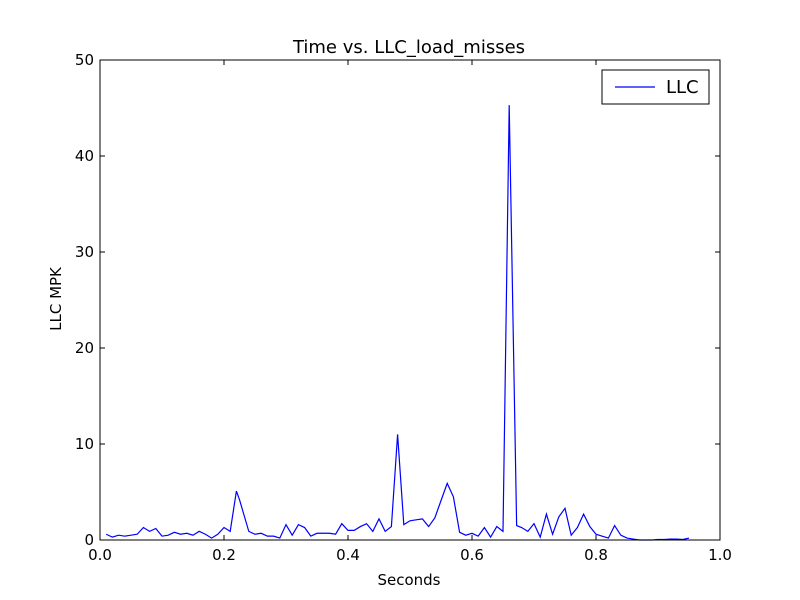 This screenshot has width=800, height=600. What do you see at coordinates (84, 156) in the screenshot?
I see `y-tick-label: 40` at bounding box center [84, 156].